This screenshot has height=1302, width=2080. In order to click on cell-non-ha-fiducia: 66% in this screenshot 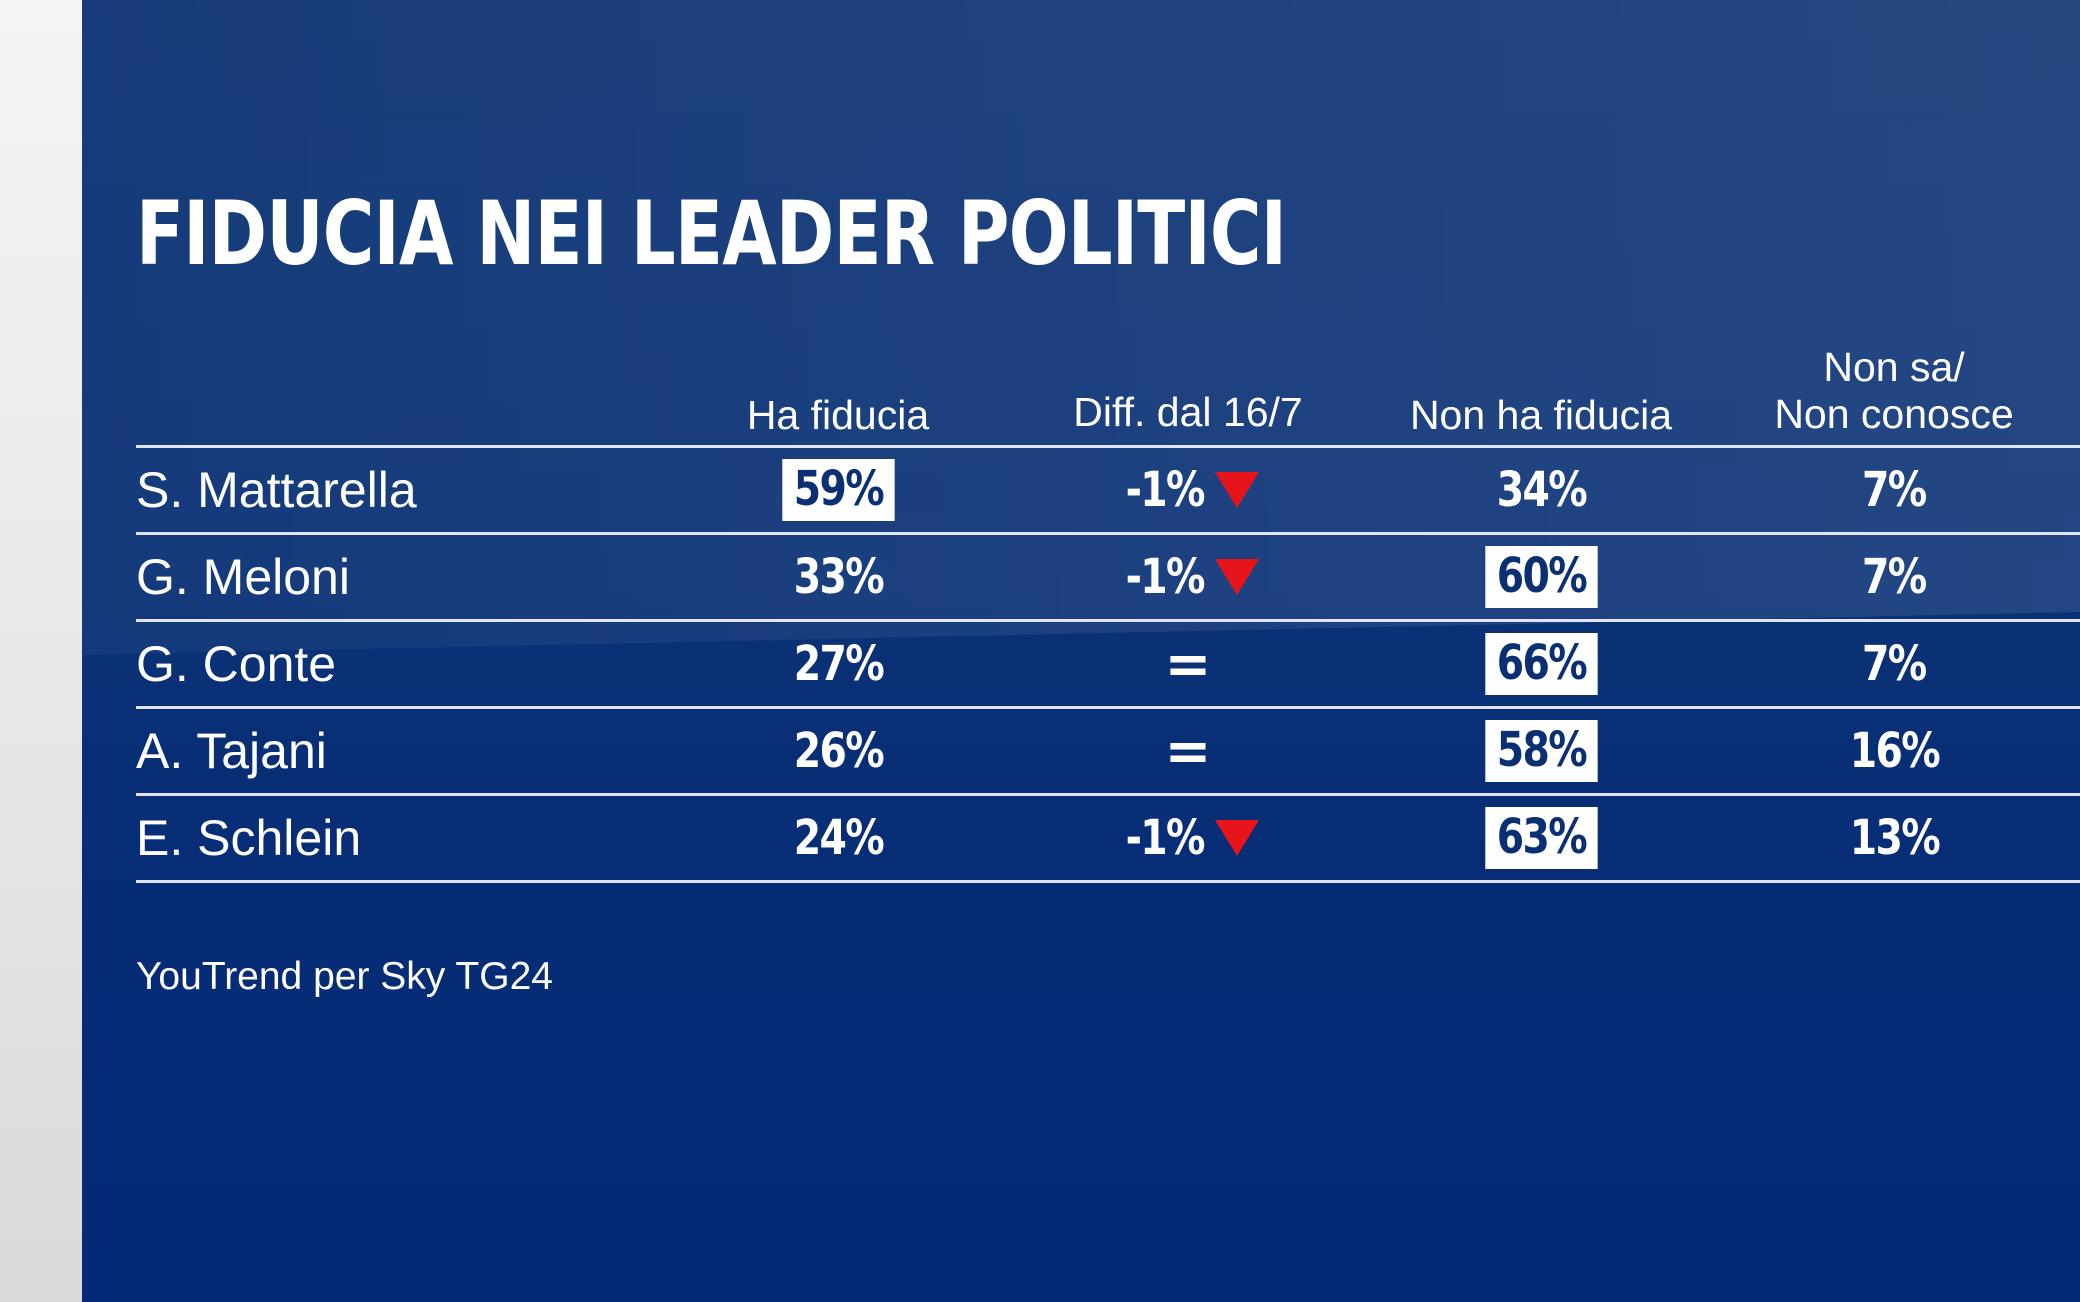, I will do `click(1541, 664)`.